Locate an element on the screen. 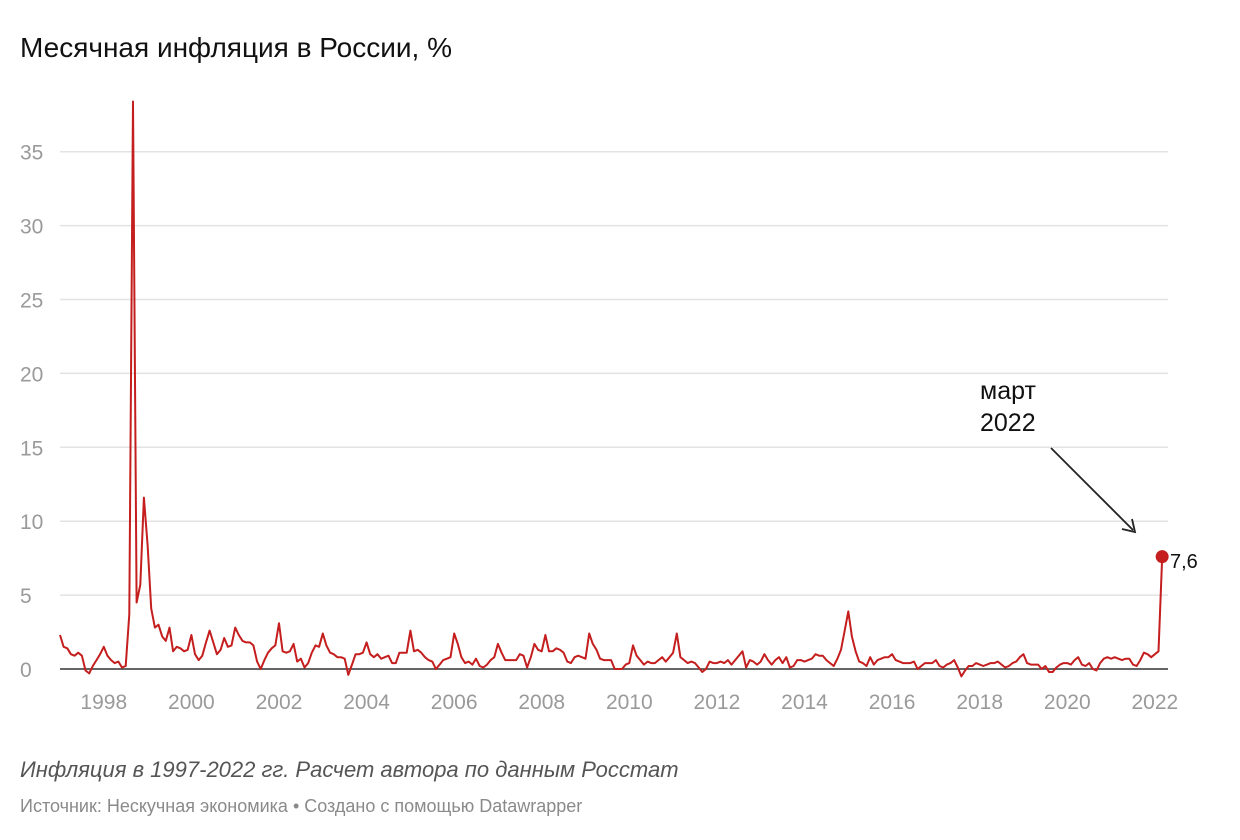 The width and height of the screenshot is (1240, 840). annotation-text-year: 2022 is located at coordinates (1008, 423).